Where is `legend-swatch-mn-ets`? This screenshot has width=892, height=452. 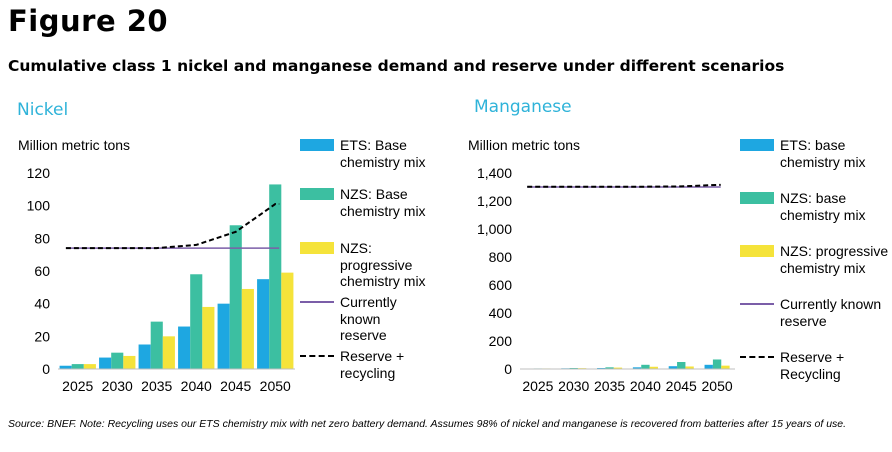
legend-swatch-mn-ets is located at coordinates (757, 145).